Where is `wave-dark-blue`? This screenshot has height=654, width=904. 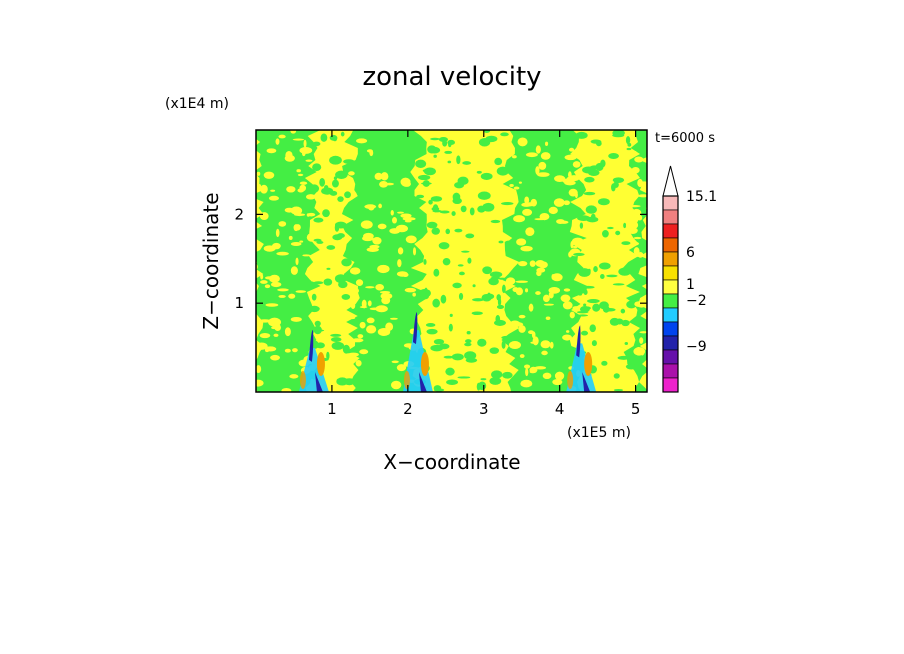 wave-dark-blue is located at coordinates (578, 341).